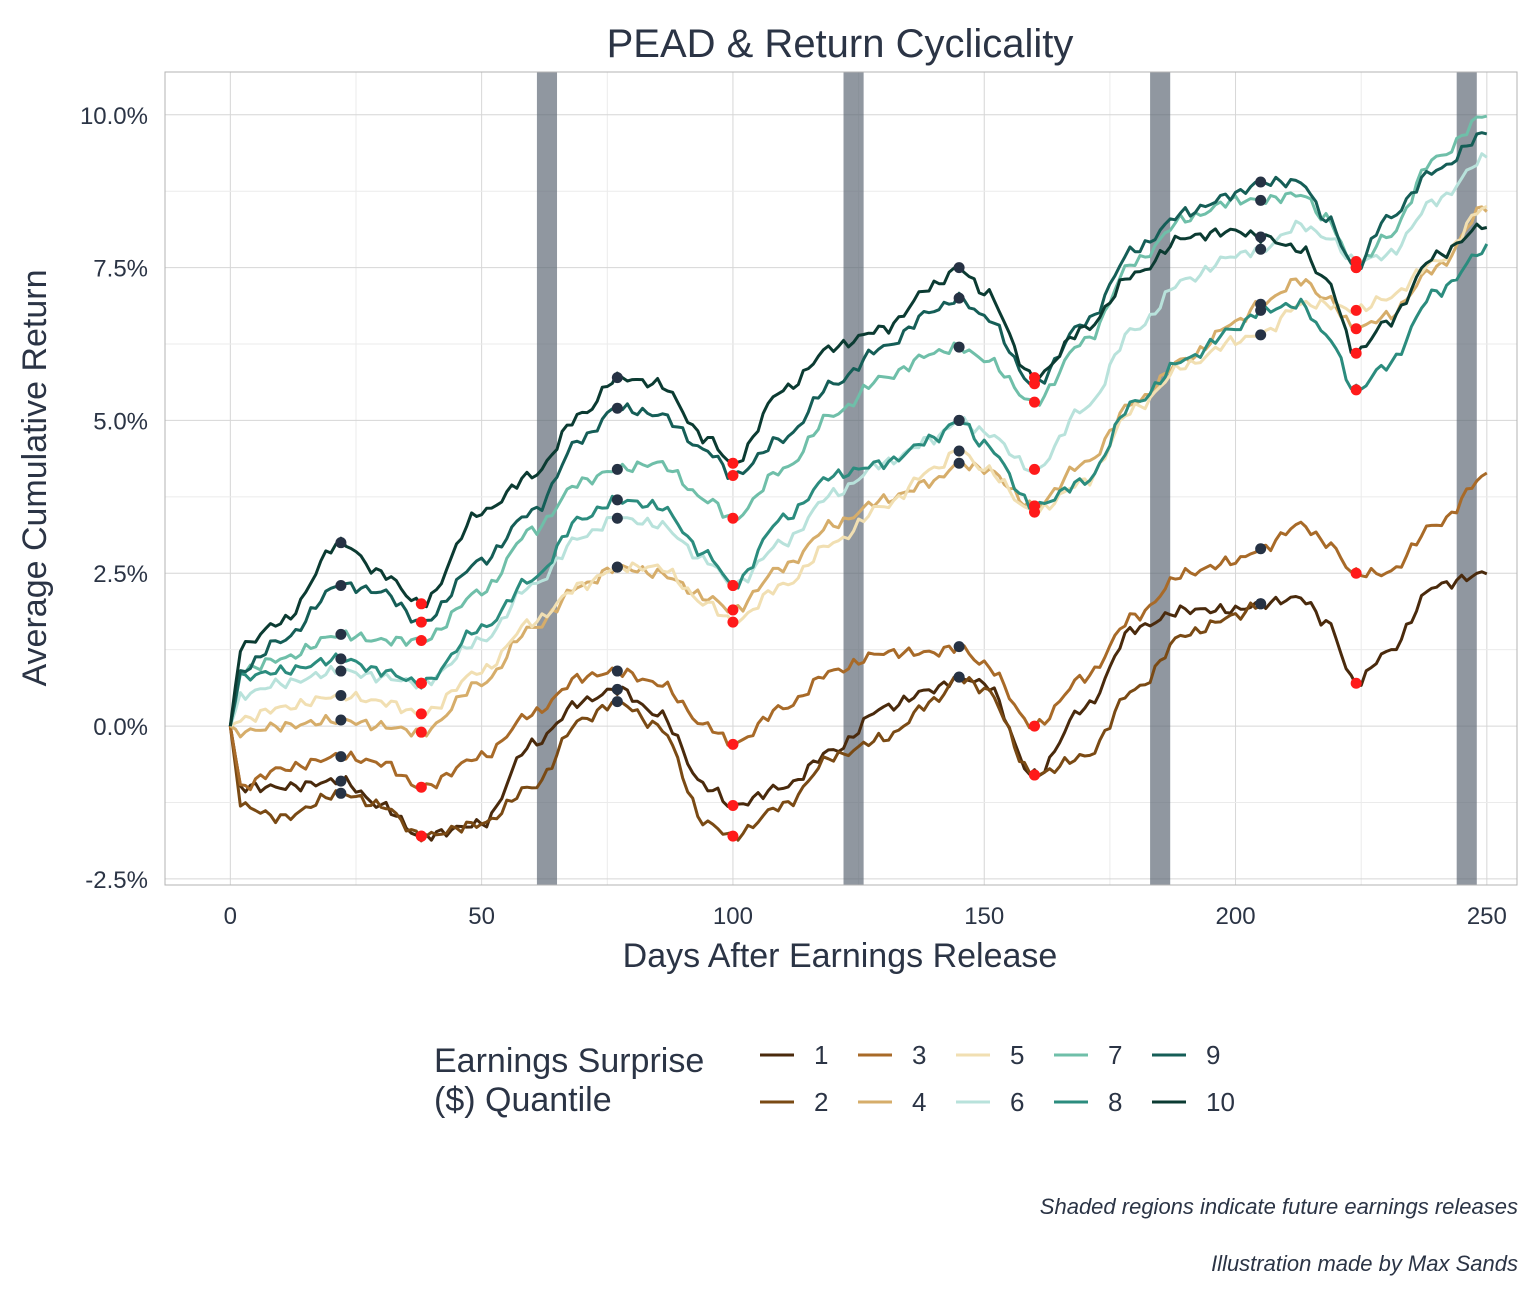 Image resolution: width=1536 pixels, height=1296 pixels. I want to click on legend-label-q6: 6, so click(1017, 1102).